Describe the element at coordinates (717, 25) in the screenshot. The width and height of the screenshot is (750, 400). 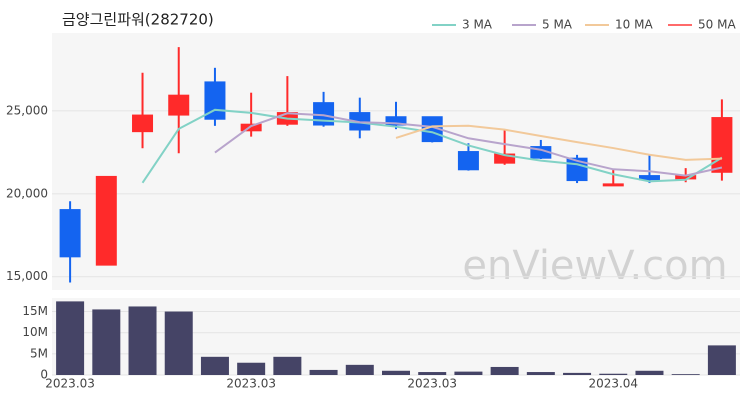
I see `legend-label: 50 MA` at that location.